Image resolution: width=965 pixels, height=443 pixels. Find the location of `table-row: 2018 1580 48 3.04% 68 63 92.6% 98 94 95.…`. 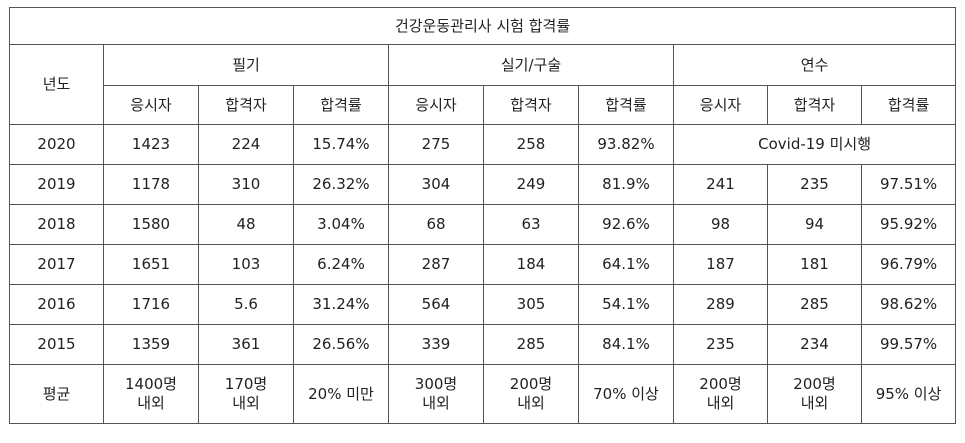

table-row: 2018 1580 48 3.04% 68 63 92.6% 98 94 95.… is located at coordinates (483, 224).